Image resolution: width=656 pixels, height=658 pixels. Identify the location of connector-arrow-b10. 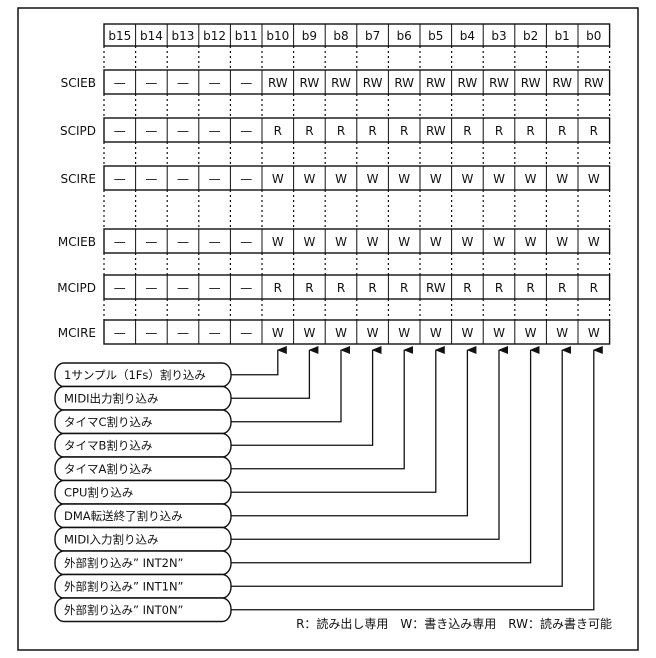
(259, 361).